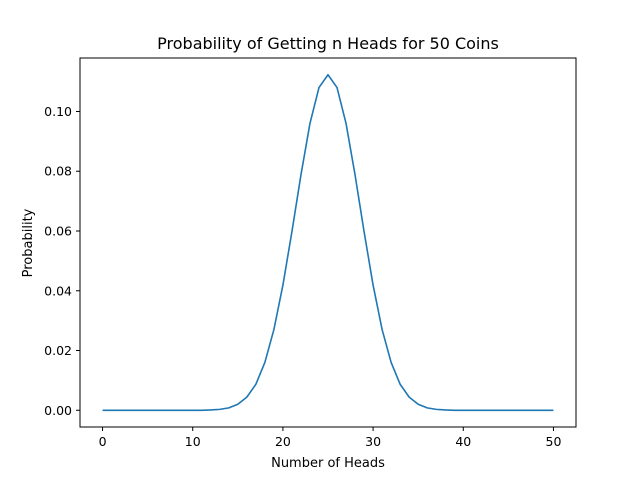 The image size is (640, 480). What do you see at coordinates (193, 441) in the screenshot?
I see `x-tick-label: 10` at bounding box center [193, 441].